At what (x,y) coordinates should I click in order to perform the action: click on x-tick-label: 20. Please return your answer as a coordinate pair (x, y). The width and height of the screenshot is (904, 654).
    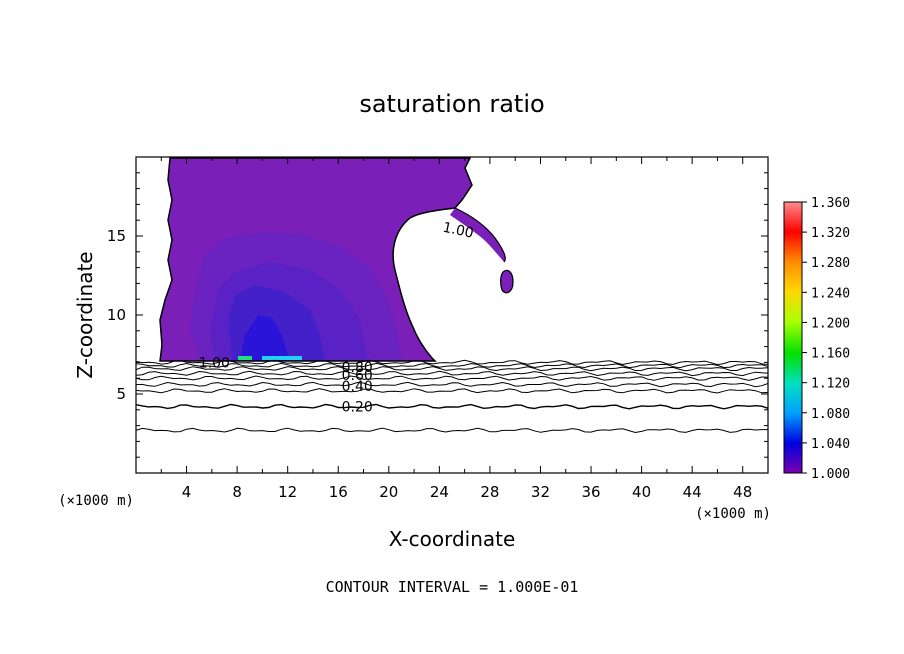
    Looking at the image, I should click on (388, 492).